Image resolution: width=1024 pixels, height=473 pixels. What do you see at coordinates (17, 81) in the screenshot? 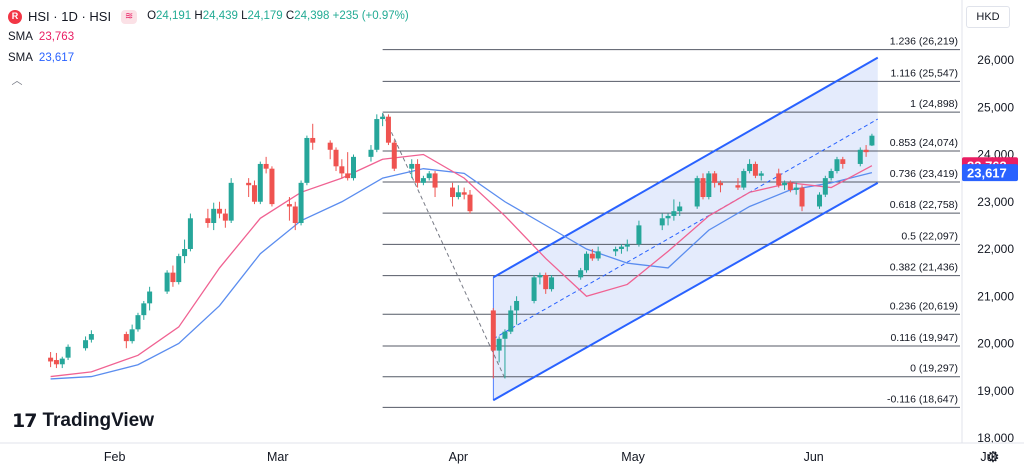
I see `chevron-up-icon: ︿` at bounding box center [17, 81].